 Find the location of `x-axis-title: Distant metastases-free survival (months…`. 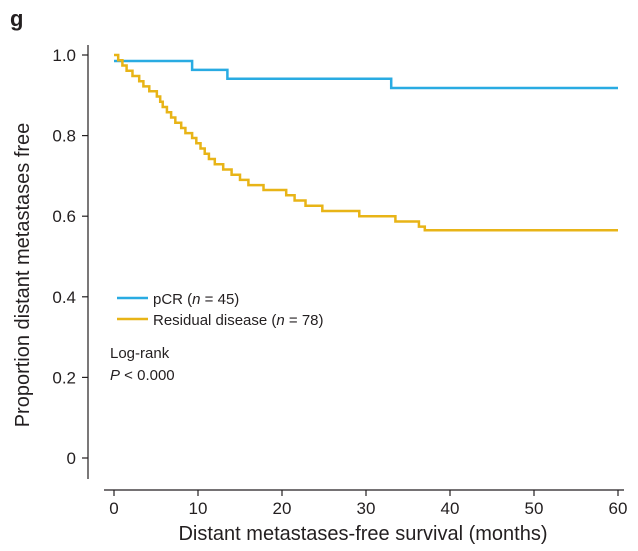

x-axis-title: Distant metastases-free survival (months… is located at coordinates (362, 534).